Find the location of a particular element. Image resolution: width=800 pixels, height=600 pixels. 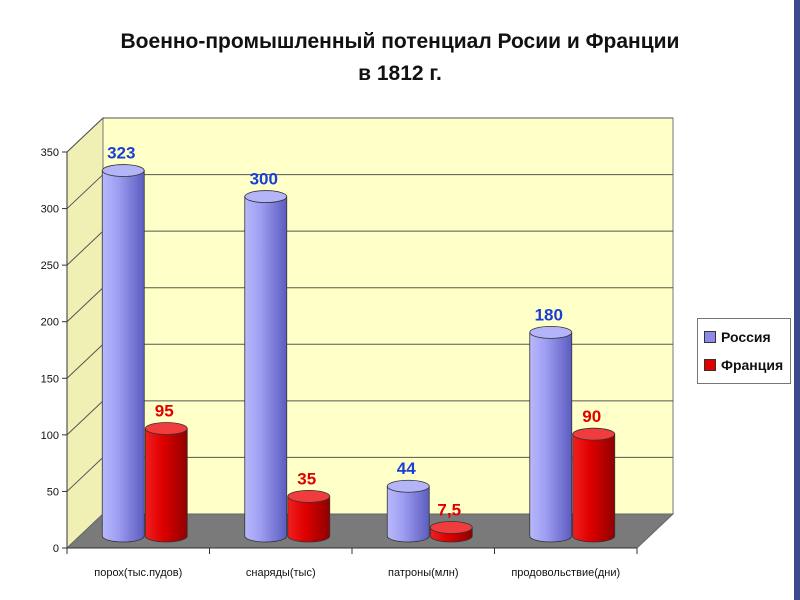

y-tick-label: 200 is located at coordinates (50, 323).